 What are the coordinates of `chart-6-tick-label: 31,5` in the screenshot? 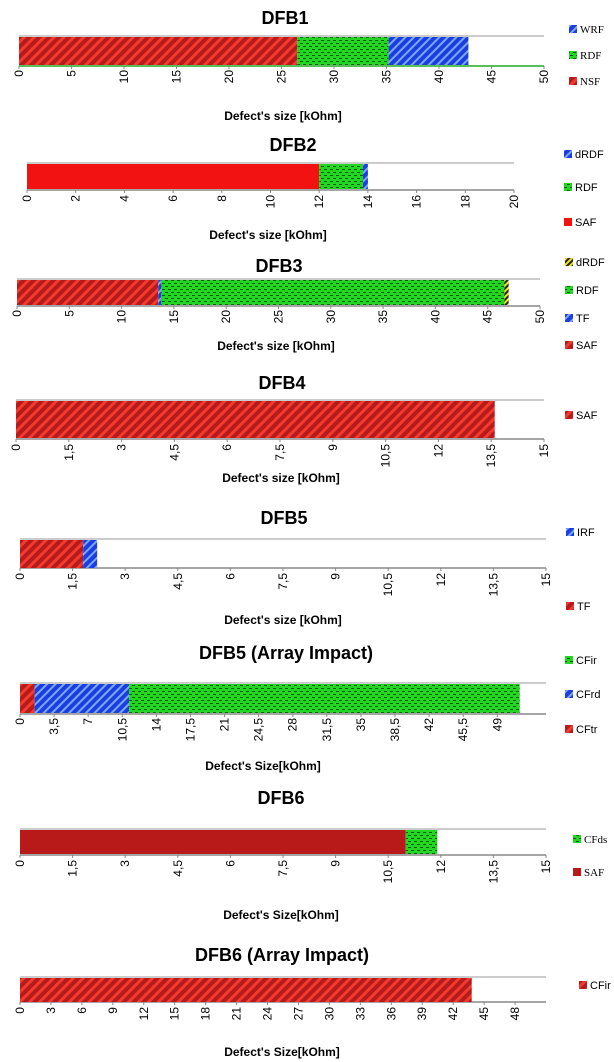 It's located at (327, 730).